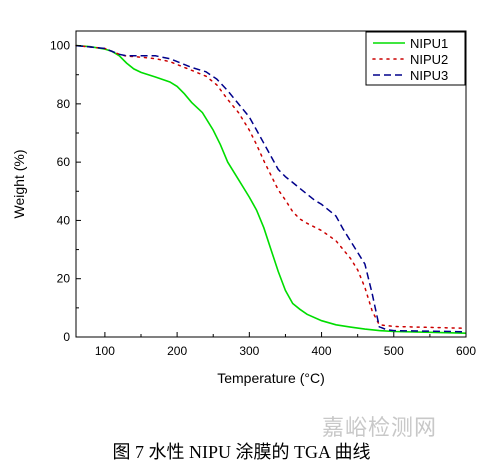 The width and height of the screenshot is (483, 471). Describe the element at coordinates (241, 452) in the screenshot. I see `figure-caption: 图 7 水性 NIPU 涂膜的 TGA 曲线` at that location.